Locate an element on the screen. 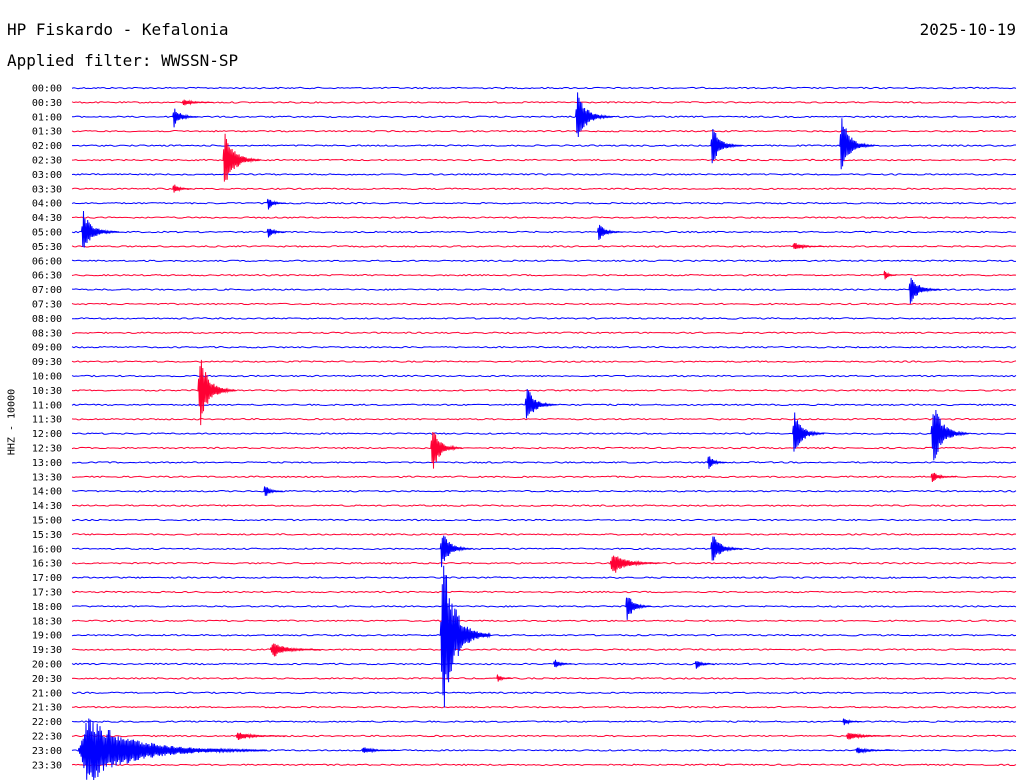 Image resolution: width=1024 pixels, height=780 pixels. time-tick-label: 19:00 is located at coordinates (47, 636).